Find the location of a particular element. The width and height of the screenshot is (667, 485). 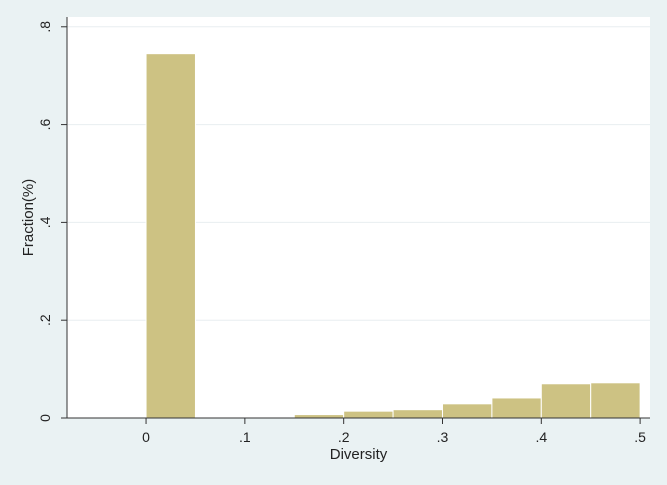

x-tick-label-5: .5 is located at coordinates (640, 437).